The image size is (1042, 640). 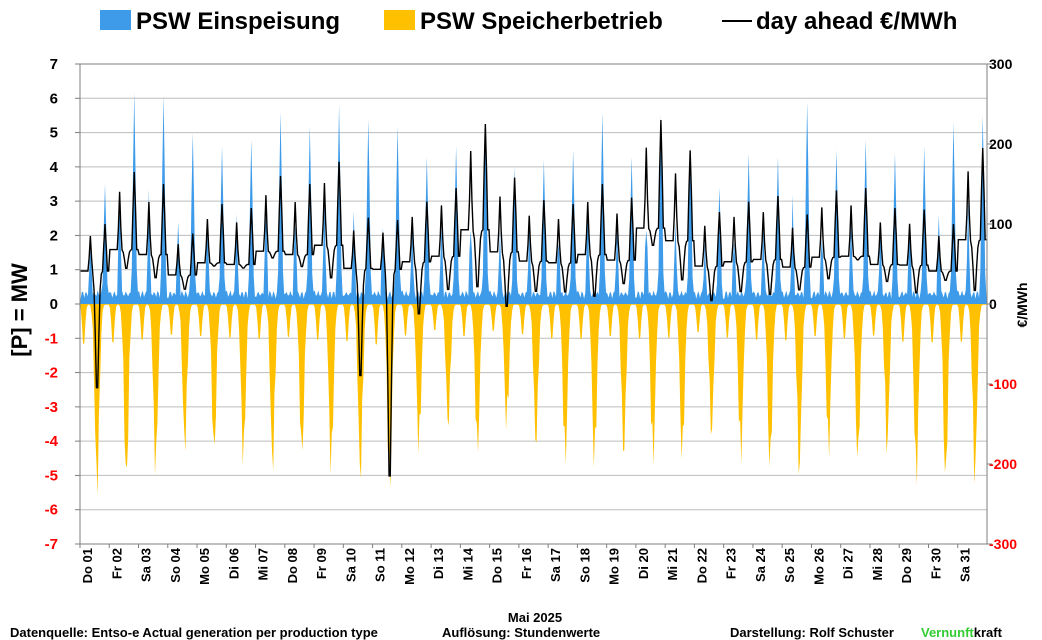 I want to click on x-tick-label: Do 01, so click(x=87, y=565).